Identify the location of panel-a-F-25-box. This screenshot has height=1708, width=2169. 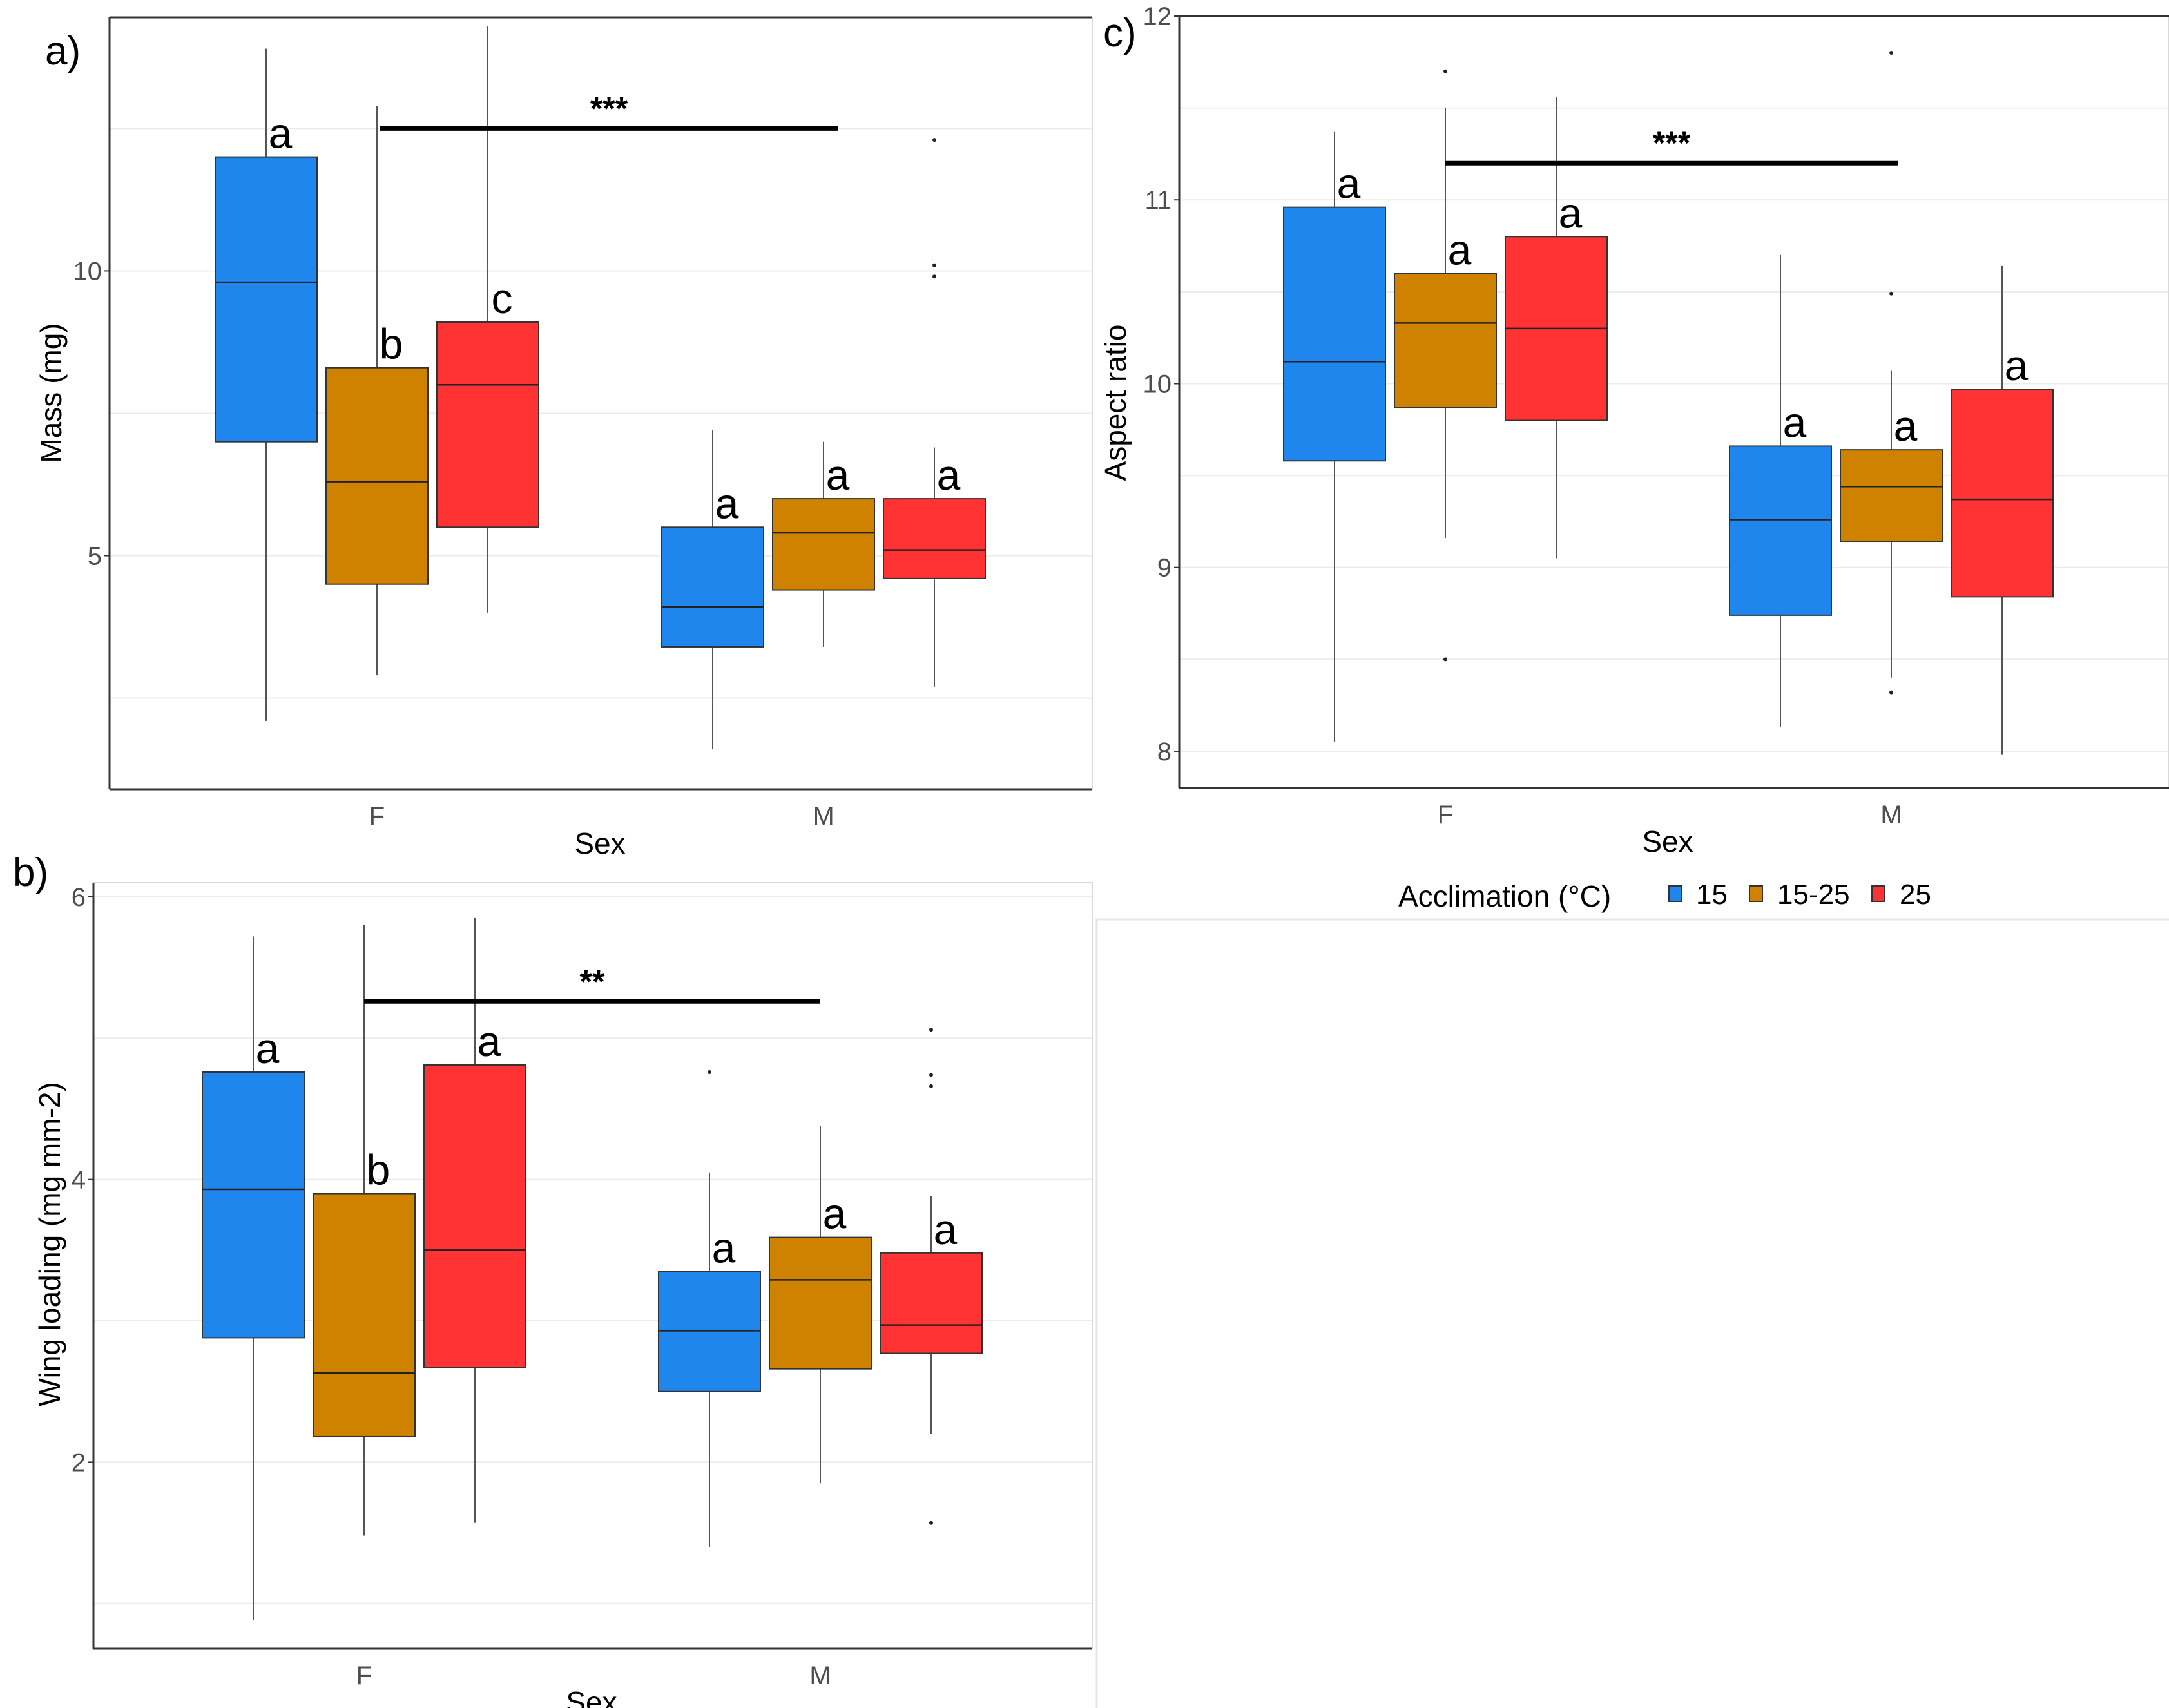
(488, 424).